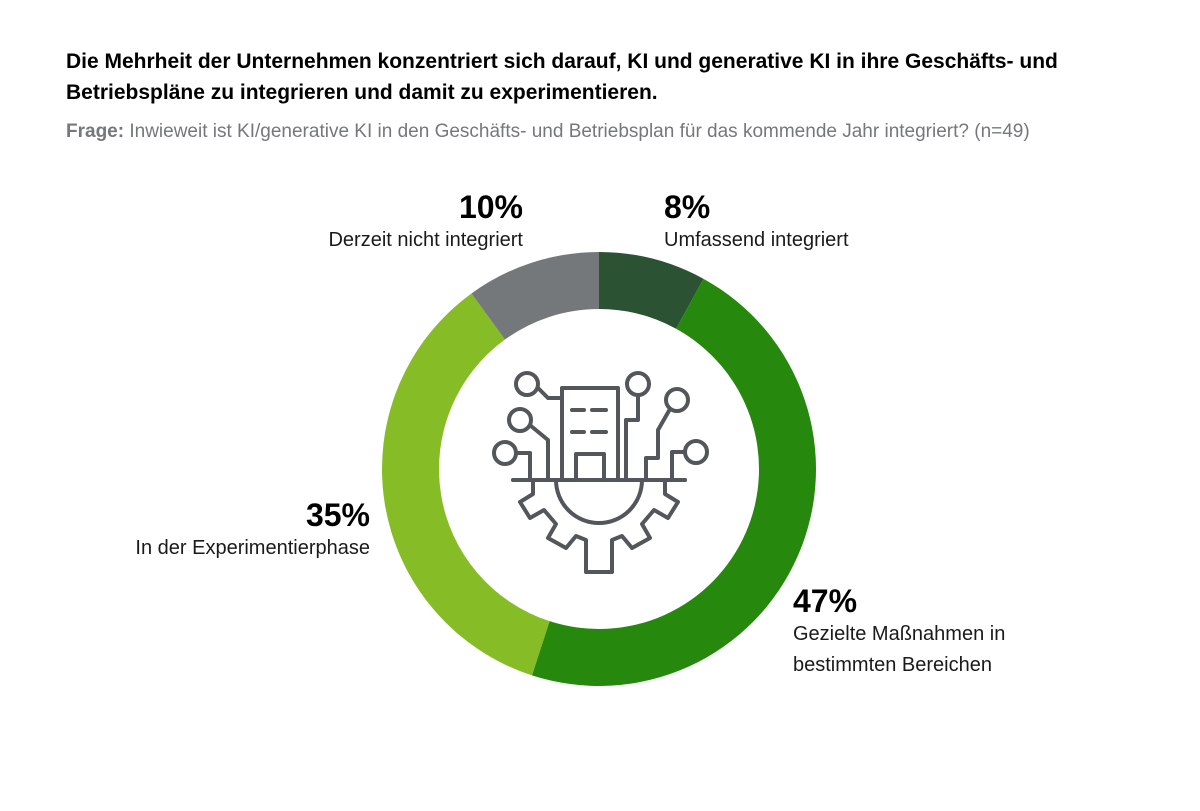  I want to click on pct-umfassend-integriert: 8%, so click(687, 207).